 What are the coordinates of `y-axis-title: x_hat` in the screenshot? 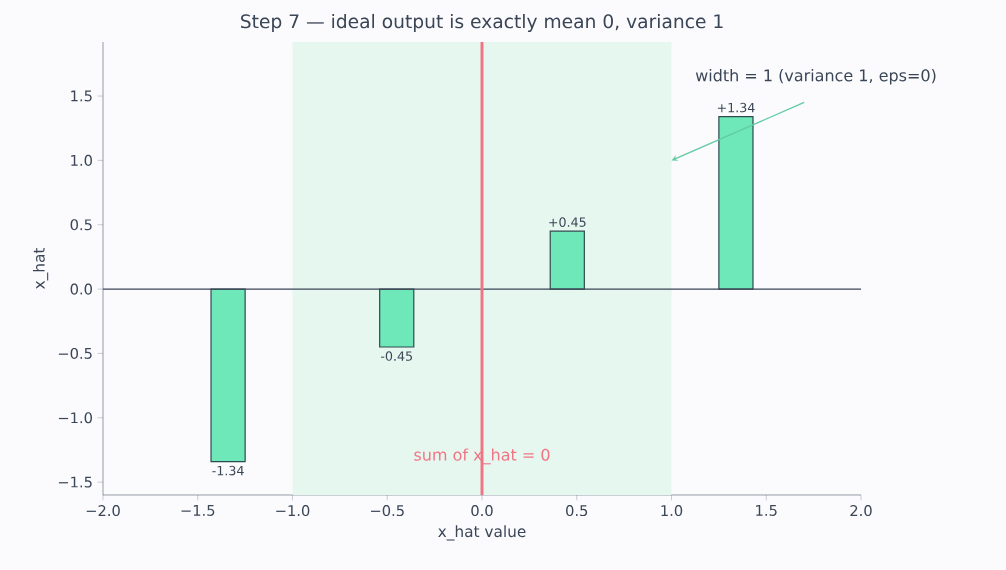 It's located at (40, 268).